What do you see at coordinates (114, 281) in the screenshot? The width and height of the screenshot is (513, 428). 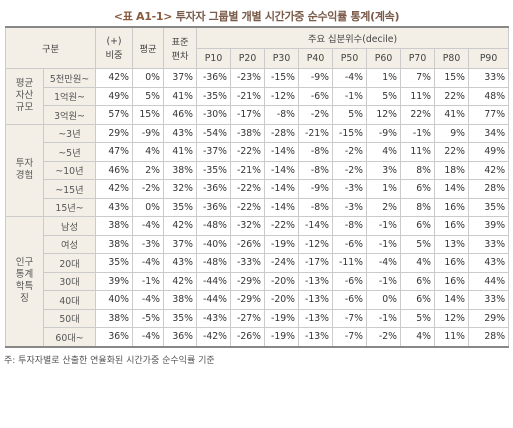 I see `value-cell: 39%` at bounding box center [114, 281].